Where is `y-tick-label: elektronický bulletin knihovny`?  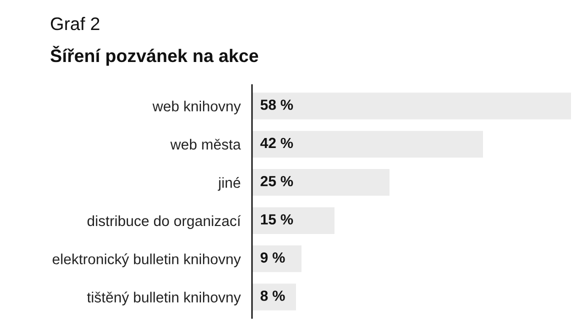
y-tick-label: elektronický bulletin knihovny is located at coordinates (146, 260).